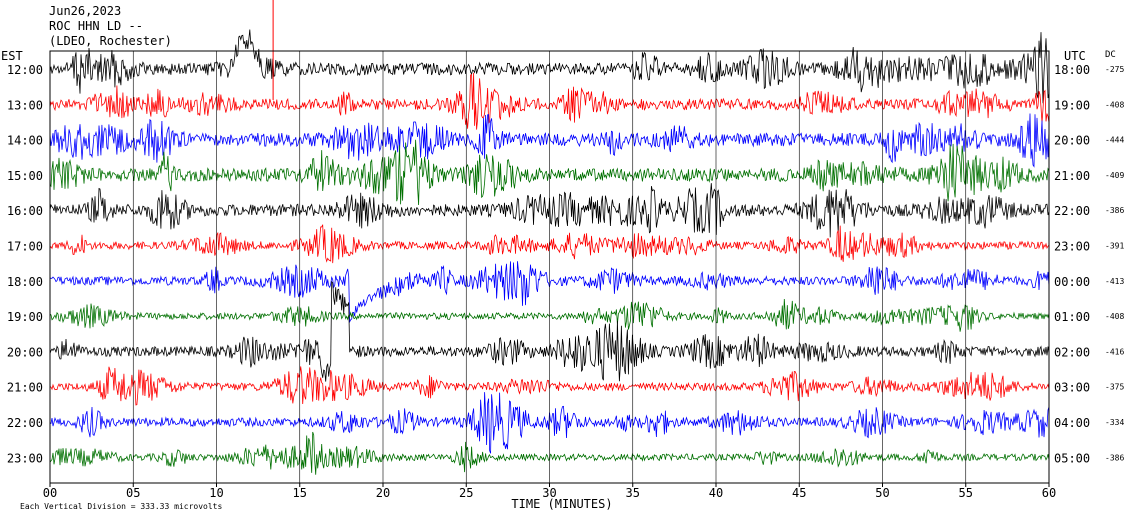 This screenshot has height=519, width=1130. I want to click on x-tick-label: 30, so click(549, 493).